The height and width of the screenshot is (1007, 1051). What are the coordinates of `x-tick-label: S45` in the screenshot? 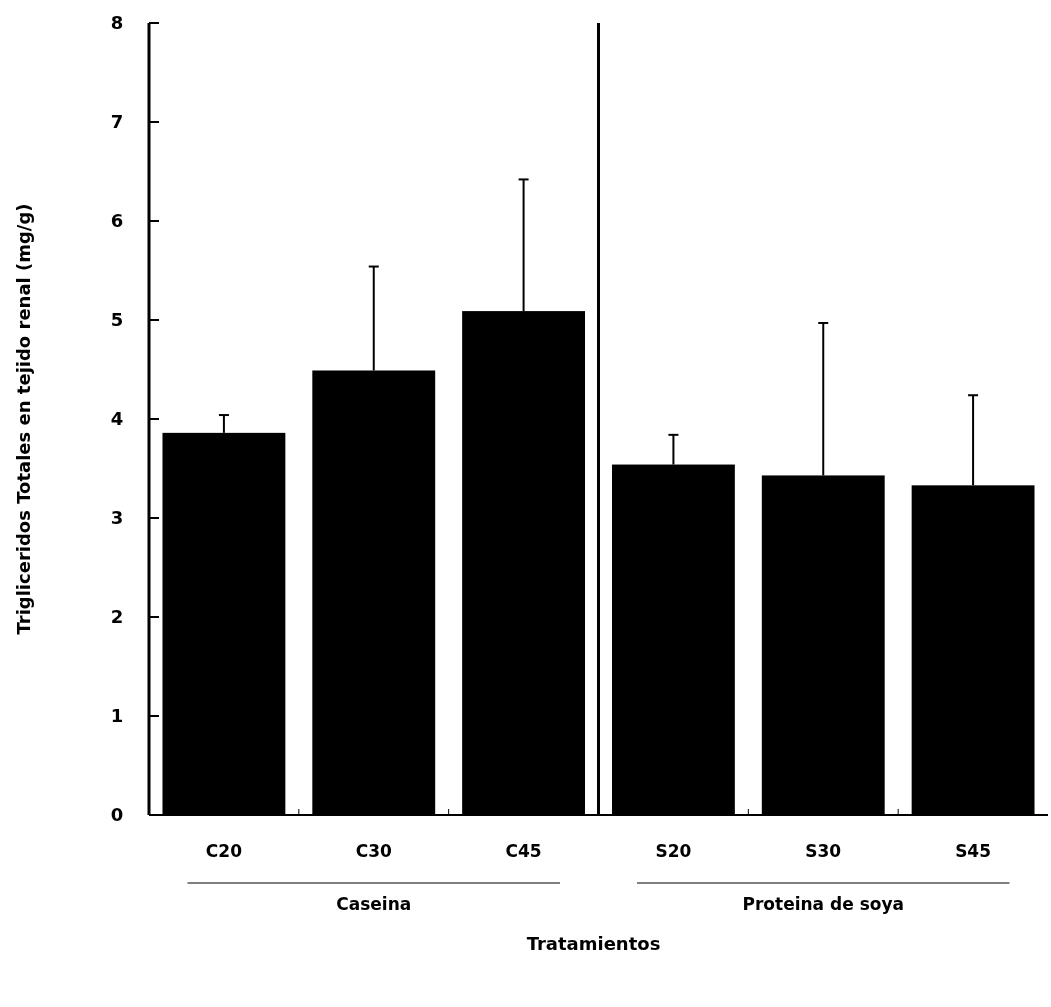 It's located at (973, 851).